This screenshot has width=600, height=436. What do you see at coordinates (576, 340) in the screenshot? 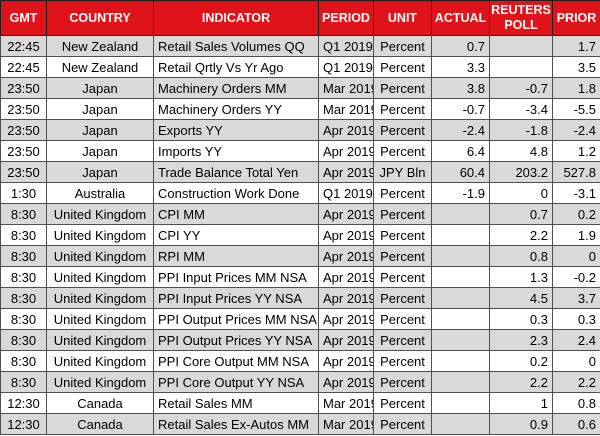
I see `cell-prior: 2.4` at bounding box center [576, 340].